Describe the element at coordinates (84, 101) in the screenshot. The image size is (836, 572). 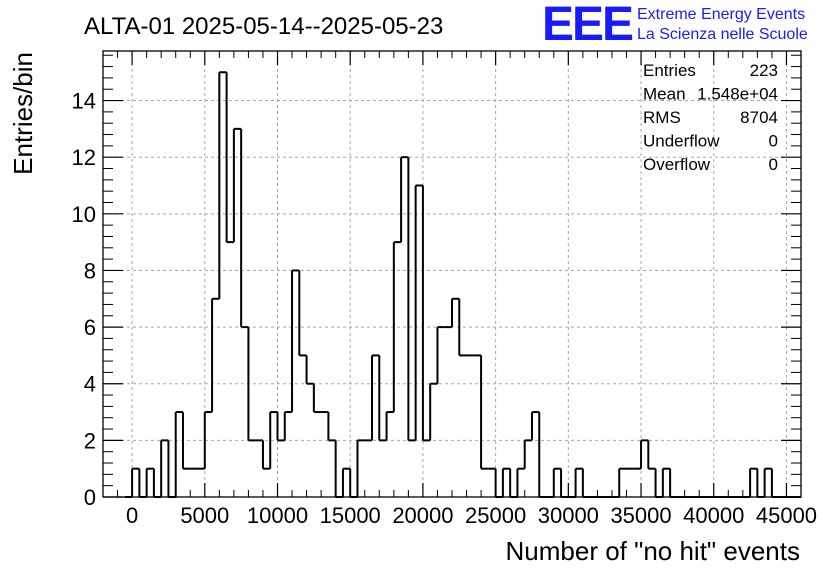
I see `y-tick-label: 14` at that location.